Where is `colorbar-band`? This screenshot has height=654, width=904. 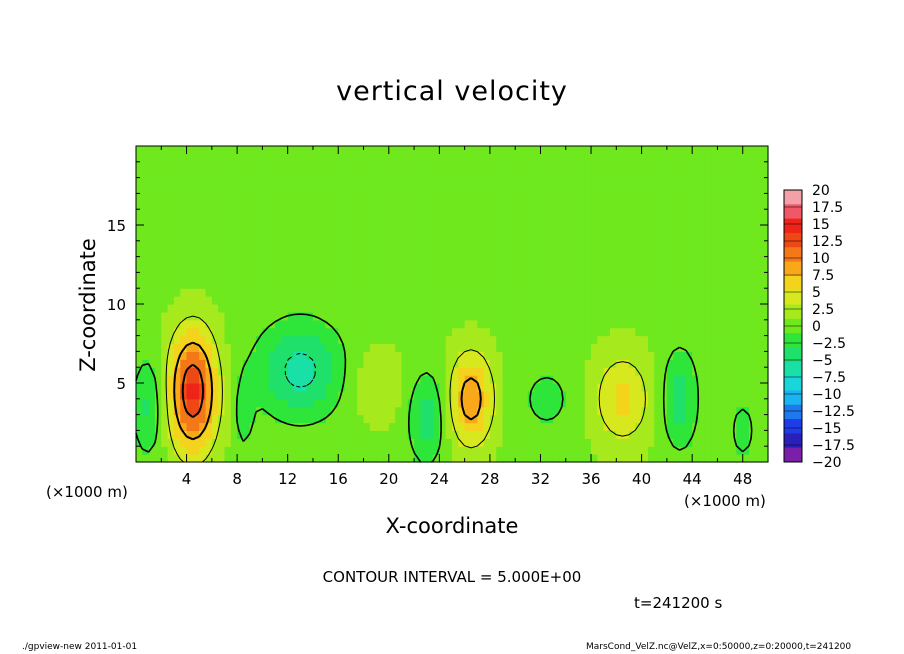
colorbar-band is located at coordinates (793, 340).